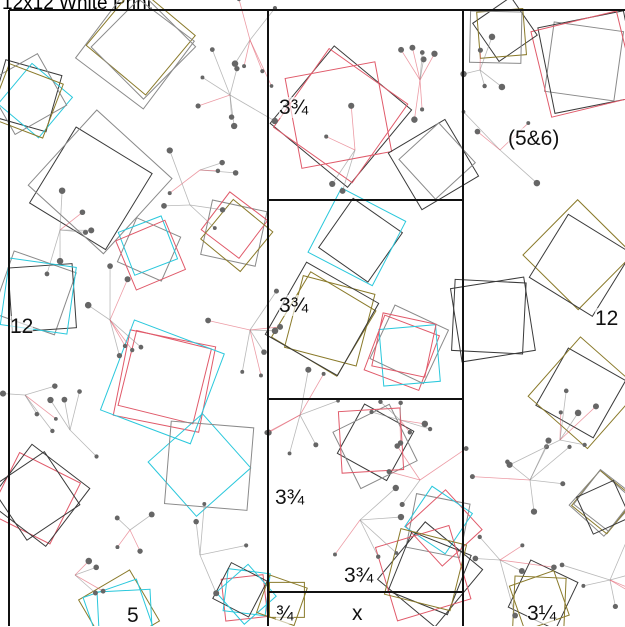 The width and height of the screenshot is (625, 627). Describe the element at coordinates (541, 613) in the screenshot. I see `right-width-label: 3¼` at that location.